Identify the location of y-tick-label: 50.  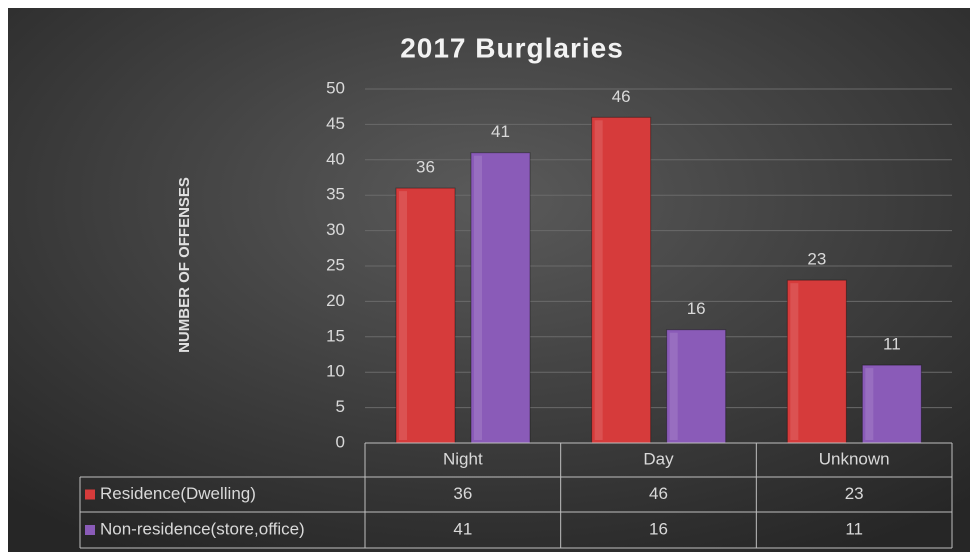
(335, 87).